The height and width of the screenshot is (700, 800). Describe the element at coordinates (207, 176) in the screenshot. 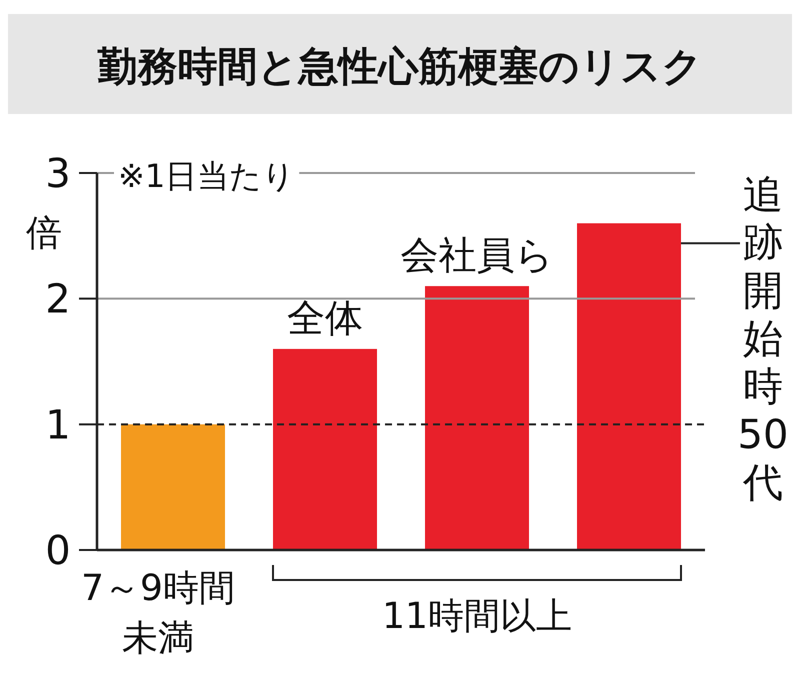

I see `annotation: ※1日当たり` at that location.